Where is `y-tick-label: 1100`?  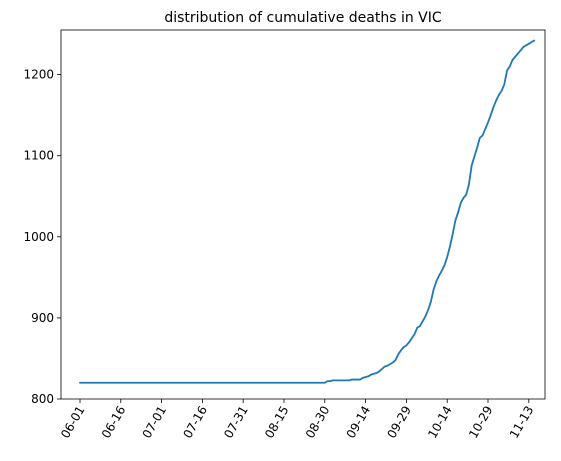
y-tick-label: 1100 is located at coordinates (38, 156).